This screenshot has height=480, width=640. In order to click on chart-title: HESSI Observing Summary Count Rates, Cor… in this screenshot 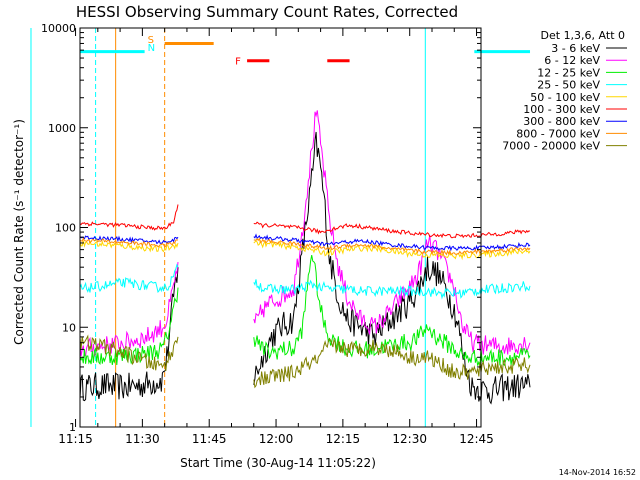, I will do `click(267, 12)`.